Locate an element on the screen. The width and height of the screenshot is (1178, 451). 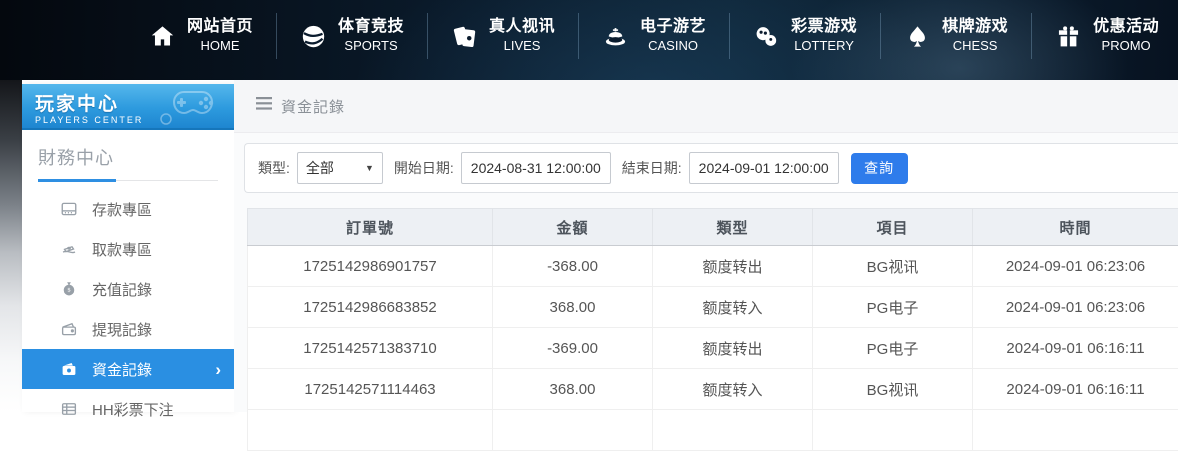
chevron-down-icon: ▼ is located at coordinates (369, 168).